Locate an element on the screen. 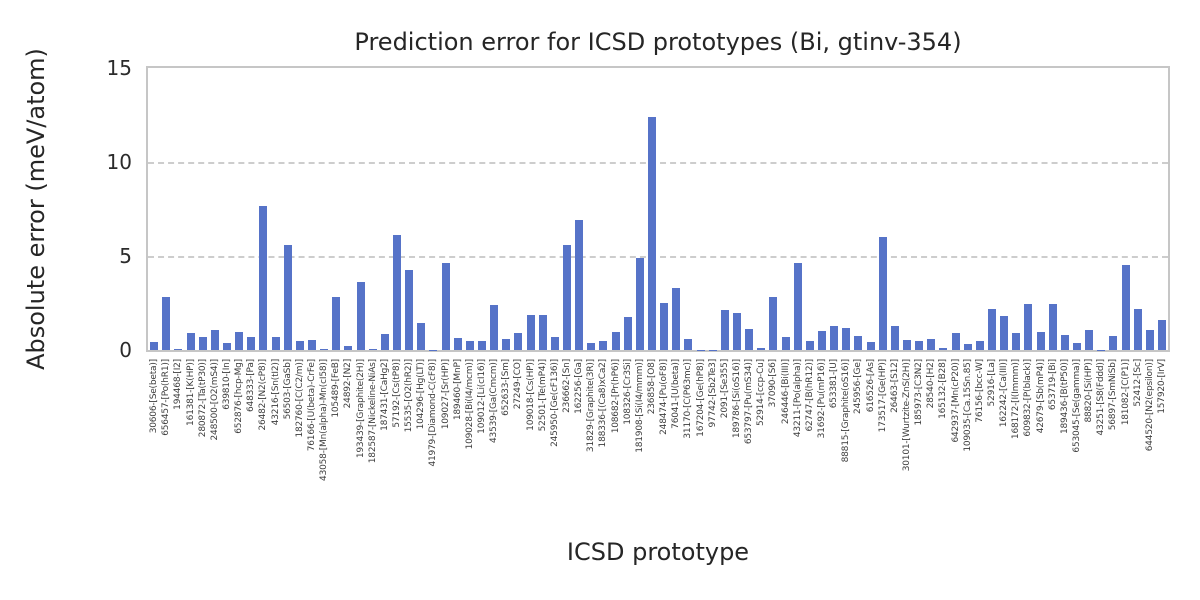 The height and width of the screenshot is (600, 1200). x-tick-label: 652876-[hcp-Mg] is located at coordinates (239, 396).